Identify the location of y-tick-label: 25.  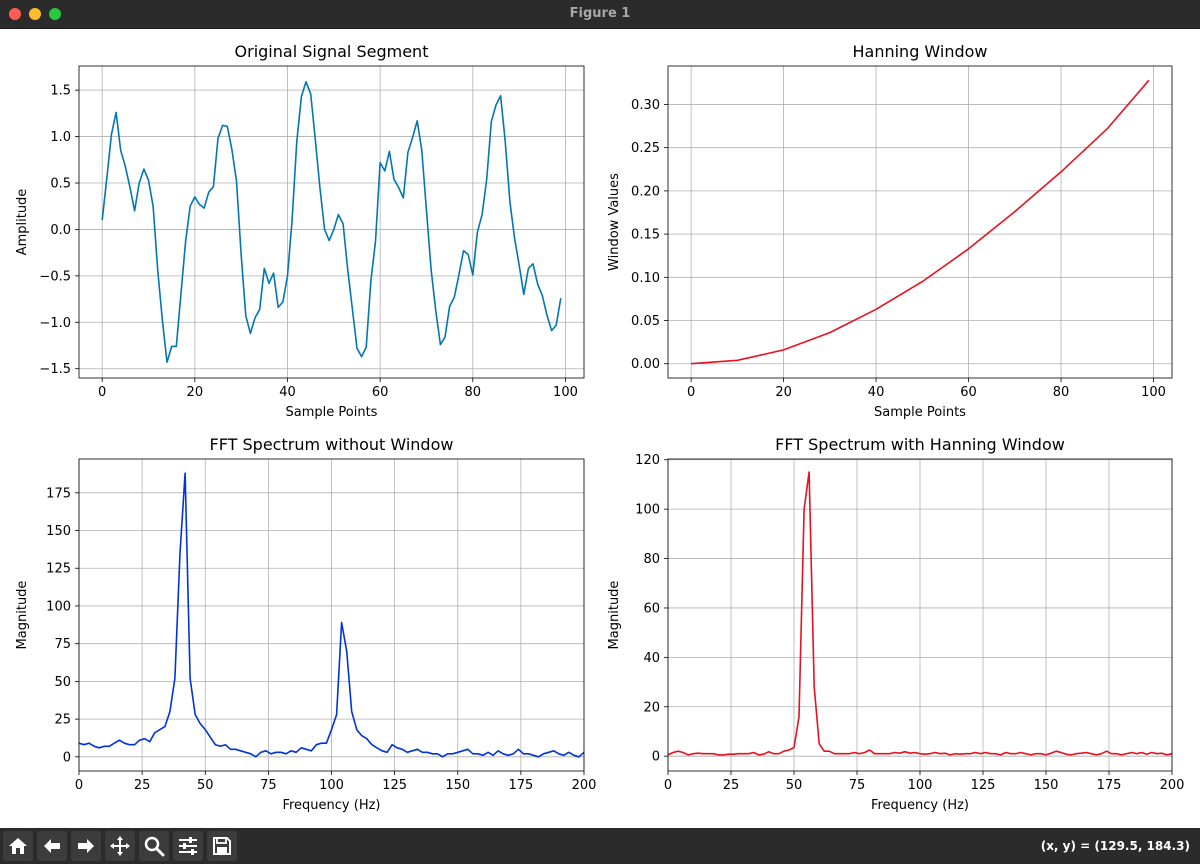
(62, 720).